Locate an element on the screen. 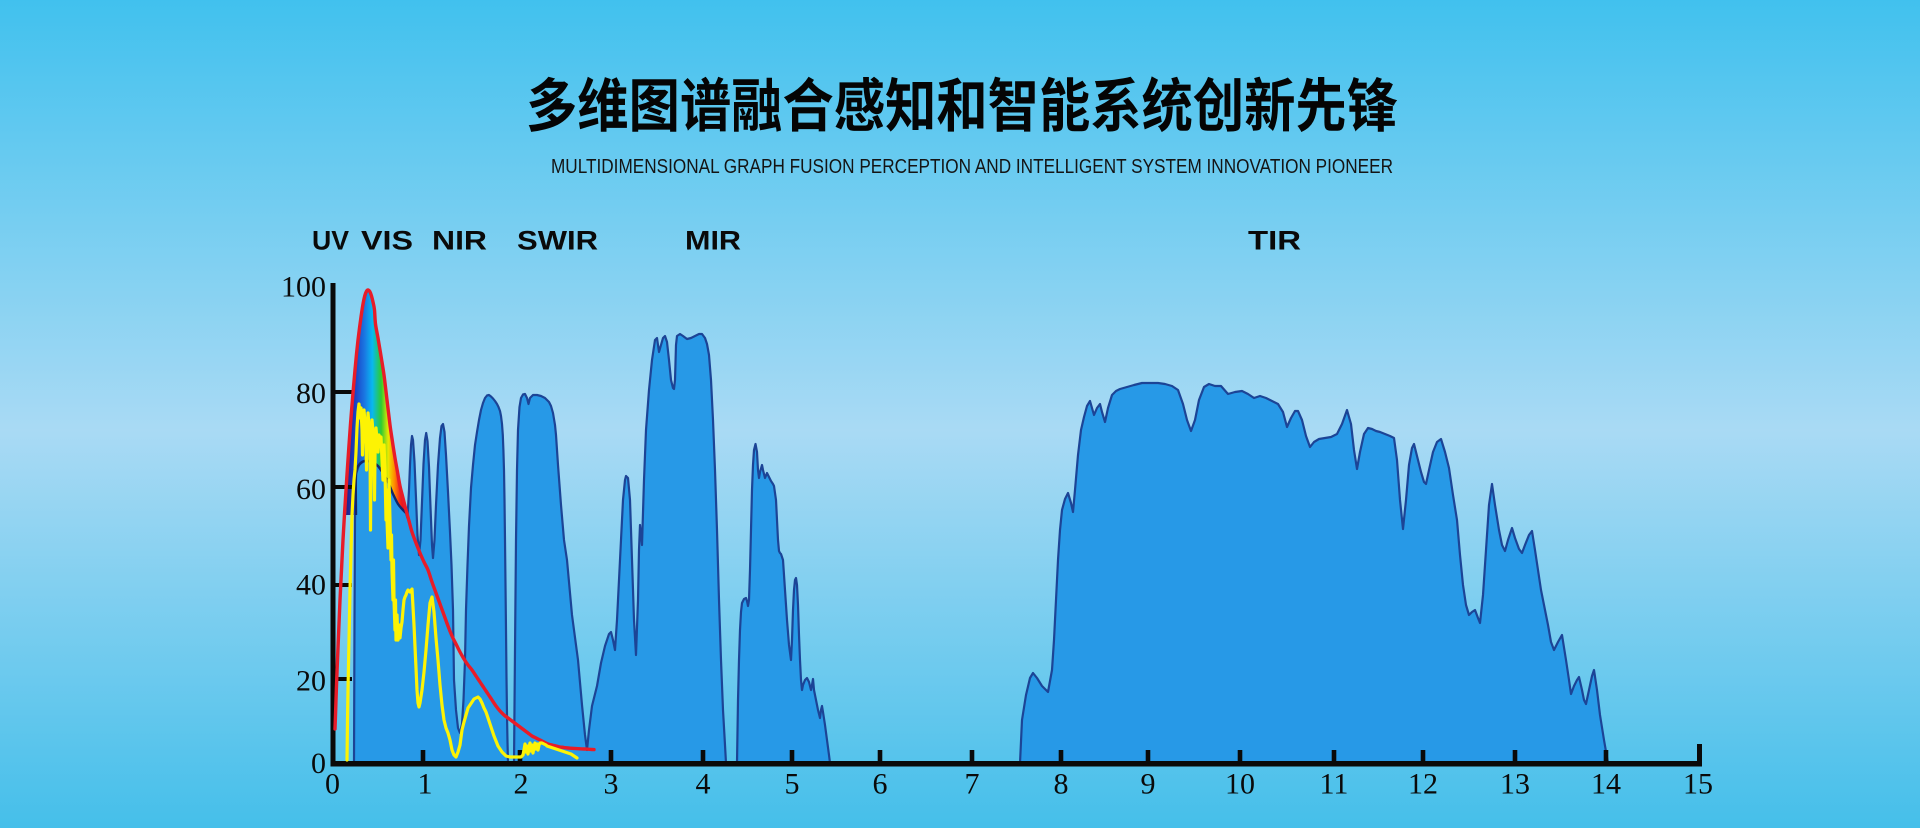 Image resolution: width=1920 pixels, height=828 pixels. svg-text: 80 is located at coordinates (311, 393).